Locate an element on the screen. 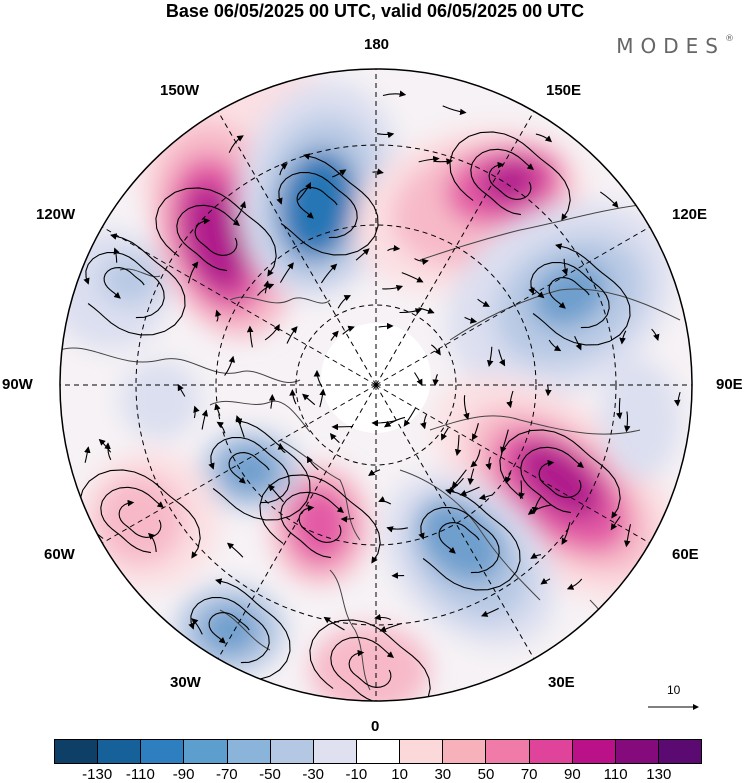 The width and height of the screenshot is (750, 783). lon-label-30w: 30W is located at coordinates (185, 682).